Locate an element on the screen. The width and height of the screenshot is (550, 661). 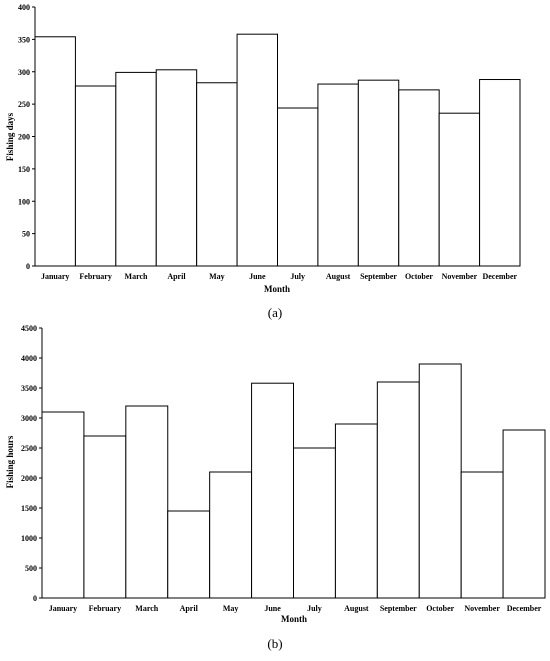
y-axis-title-a: Fishing days is located at coordinates (10, 136).